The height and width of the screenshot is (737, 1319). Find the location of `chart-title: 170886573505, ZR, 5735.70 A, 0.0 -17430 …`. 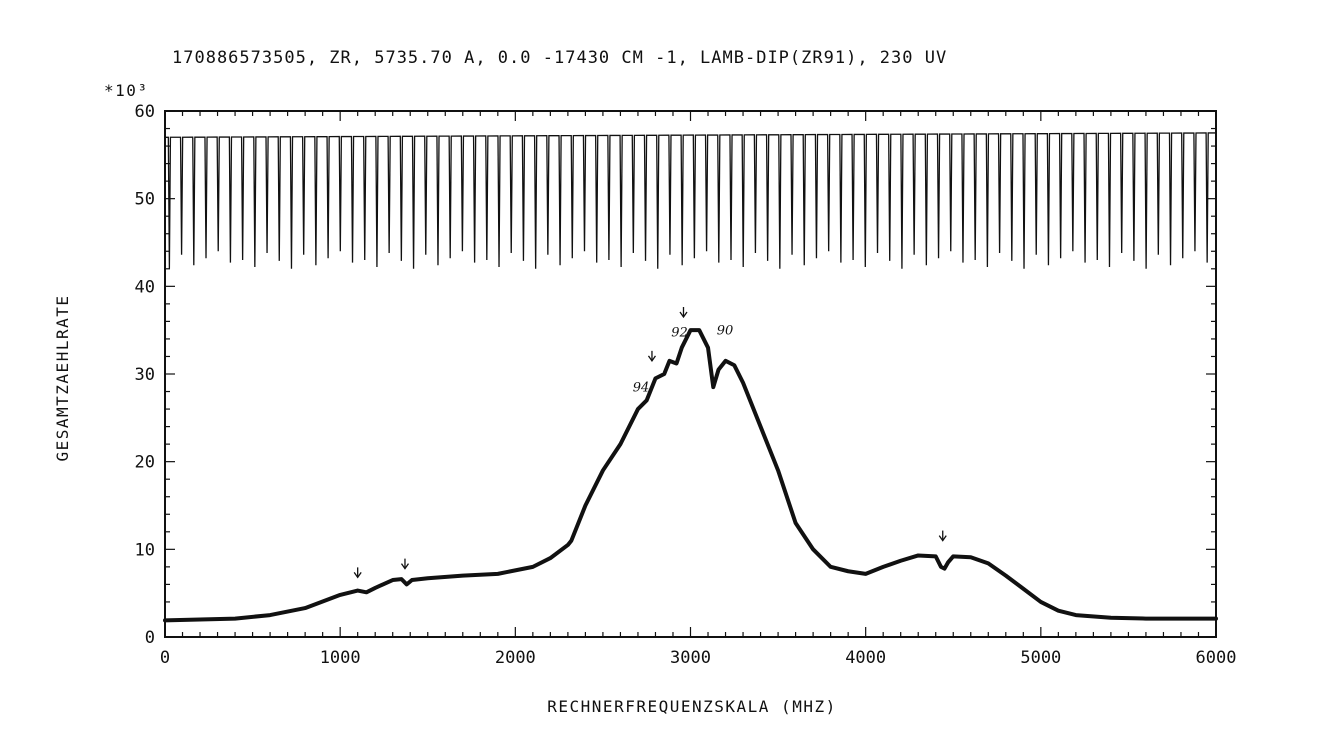

chart-title: 170886573505, ZR, 5735.70 A, 0.0 -17430 … is located at coordinates (559, 58).